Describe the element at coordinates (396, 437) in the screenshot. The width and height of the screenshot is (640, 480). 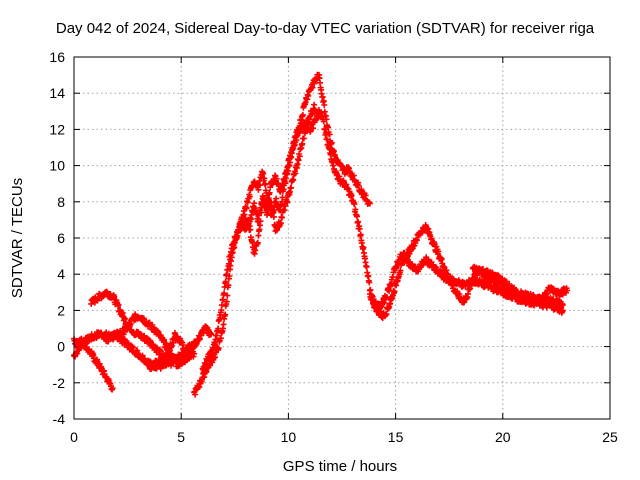
I see `x-tick-label: 15` at that location.